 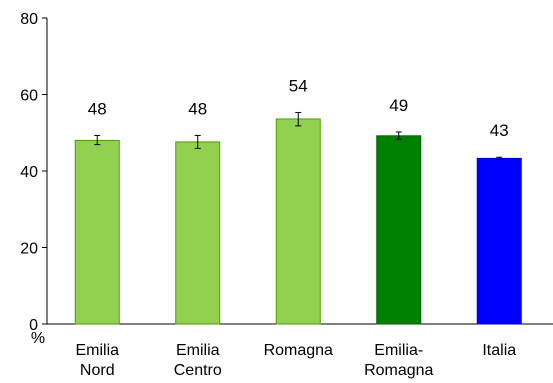 What do you see at coordinates (97, 370) in the screenshot?
I see `category-label: Nord` at bounding box center [97, 370].